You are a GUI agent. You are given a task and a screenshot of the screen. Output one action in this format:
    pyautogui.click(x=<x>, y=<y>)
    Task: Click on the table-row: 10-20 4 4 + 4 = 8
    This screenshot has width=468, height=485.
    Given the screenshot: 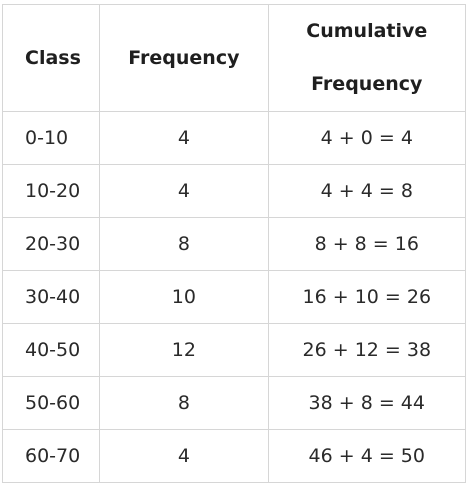 What is the action you would take?
    pyautogui.click(x=234, y=191)
    